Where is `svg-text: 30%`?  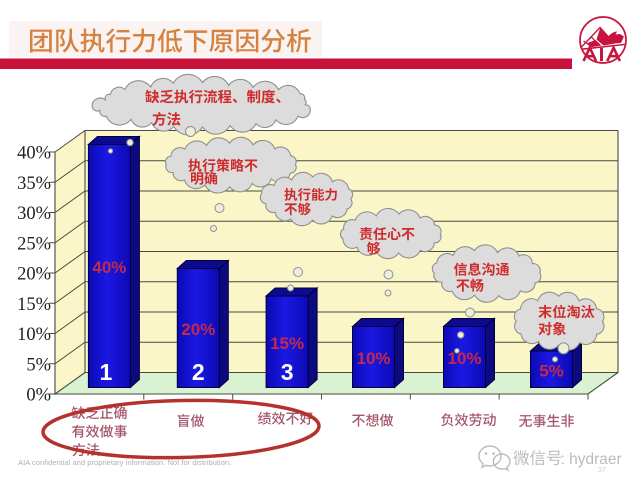 svg-text: 30% is located at coordinates (34, 214).